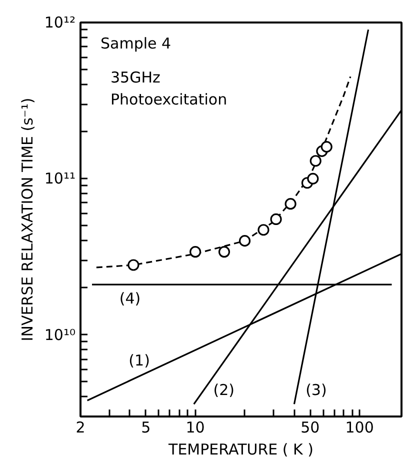 The width and height of the screenshot is (409, 476). I want to click on x-tick-label: 50, so click(310, 427).